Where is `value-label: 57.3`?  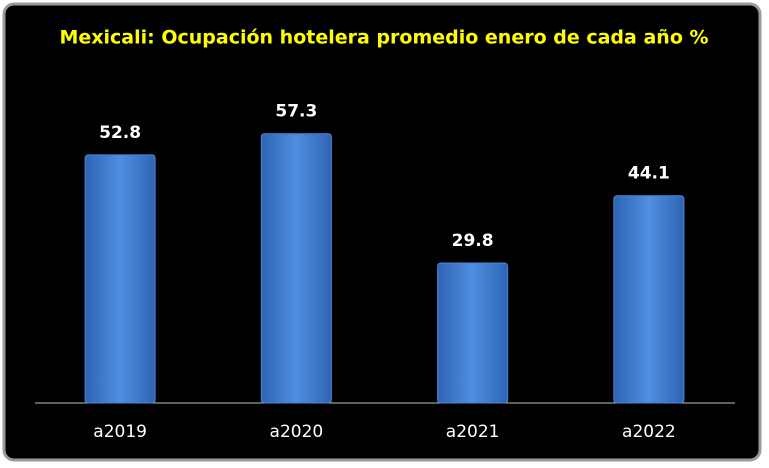 value-label: 57.3 is located at coordinates (296, 112).